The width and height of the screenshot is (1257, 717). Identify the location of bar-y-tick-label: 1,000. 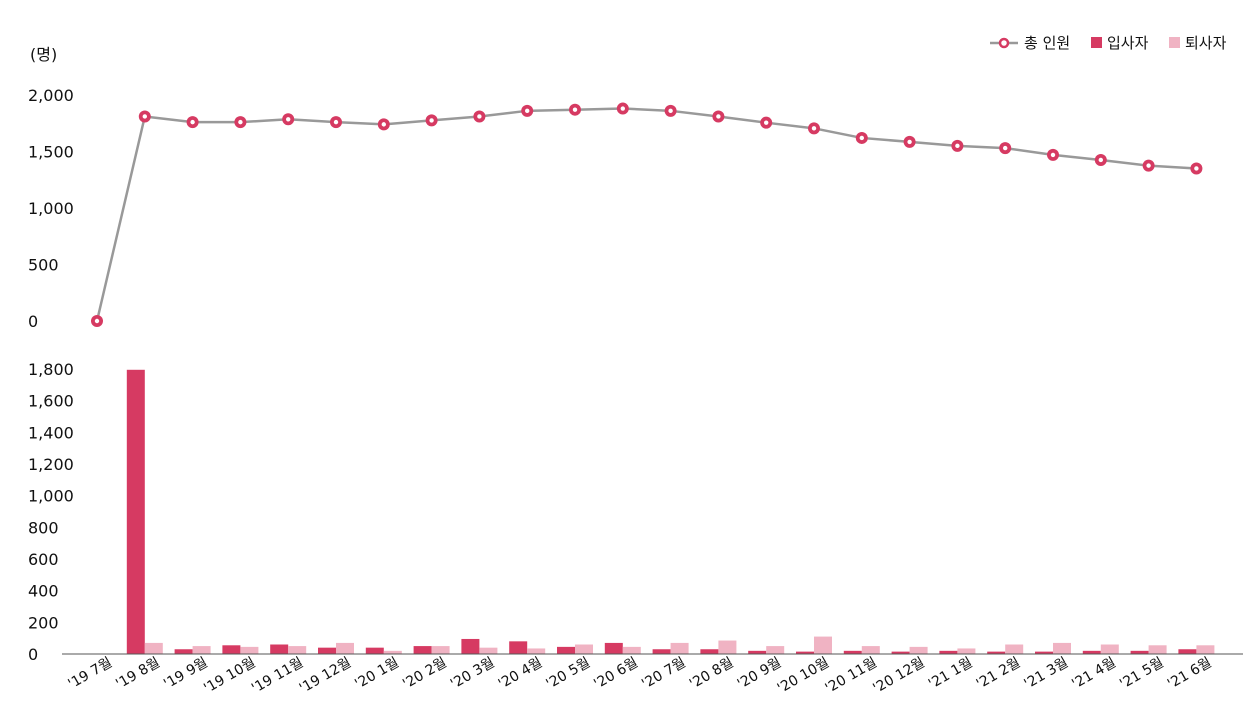
(51, 496).